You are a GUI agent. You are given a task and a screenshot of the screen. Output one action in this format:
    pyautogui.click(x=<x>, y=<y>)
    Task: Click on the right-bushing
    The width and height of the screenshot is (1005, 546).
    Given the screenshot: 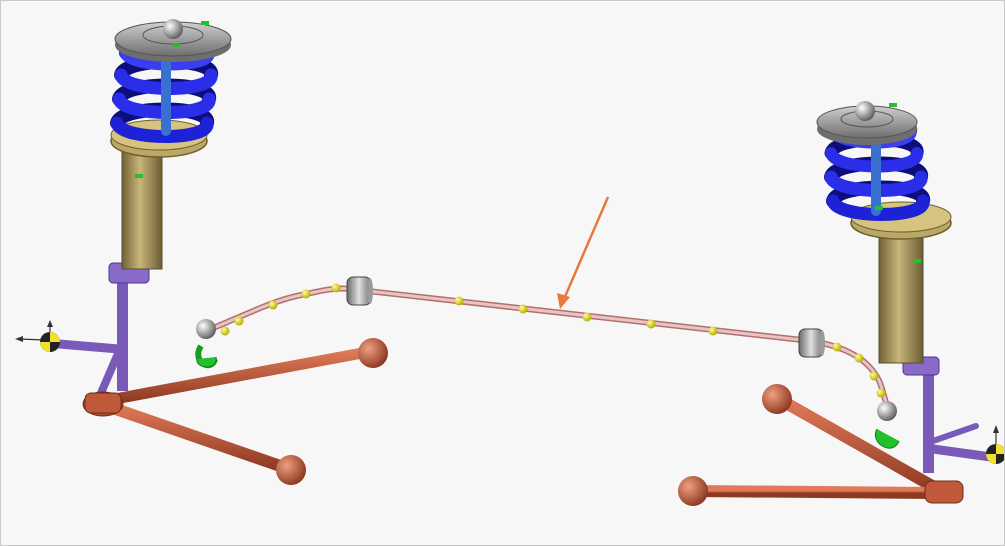 What is the action you would take?
    pyautogui.click(x=811, y=343)
    